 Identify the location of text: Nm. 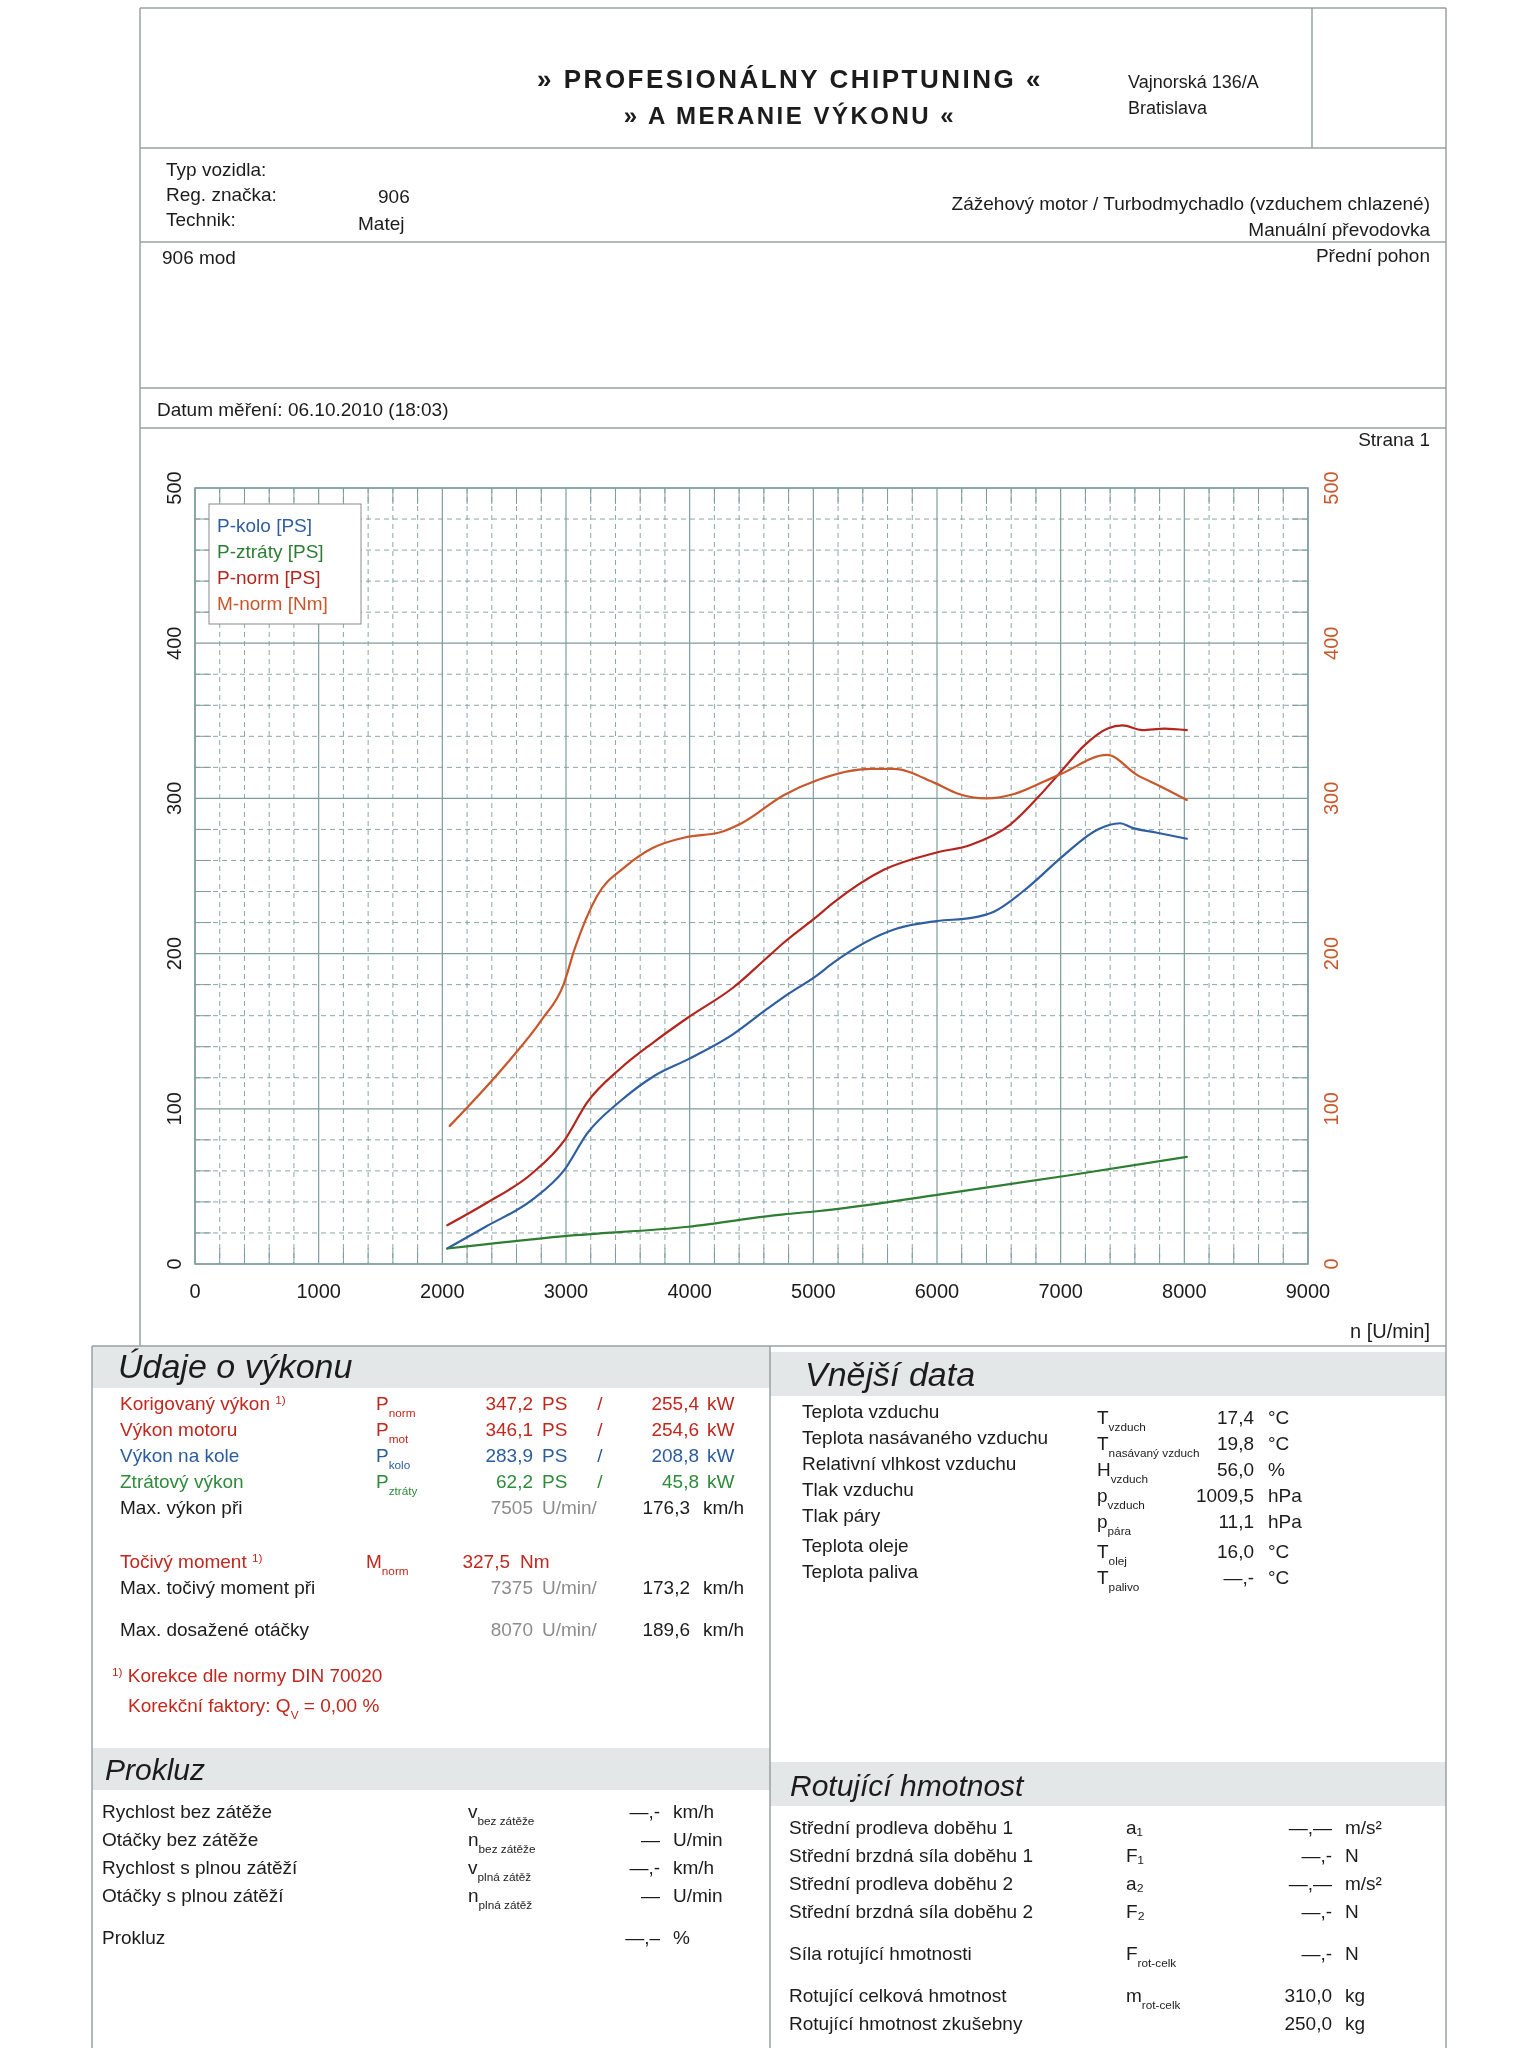
(535, 1561).